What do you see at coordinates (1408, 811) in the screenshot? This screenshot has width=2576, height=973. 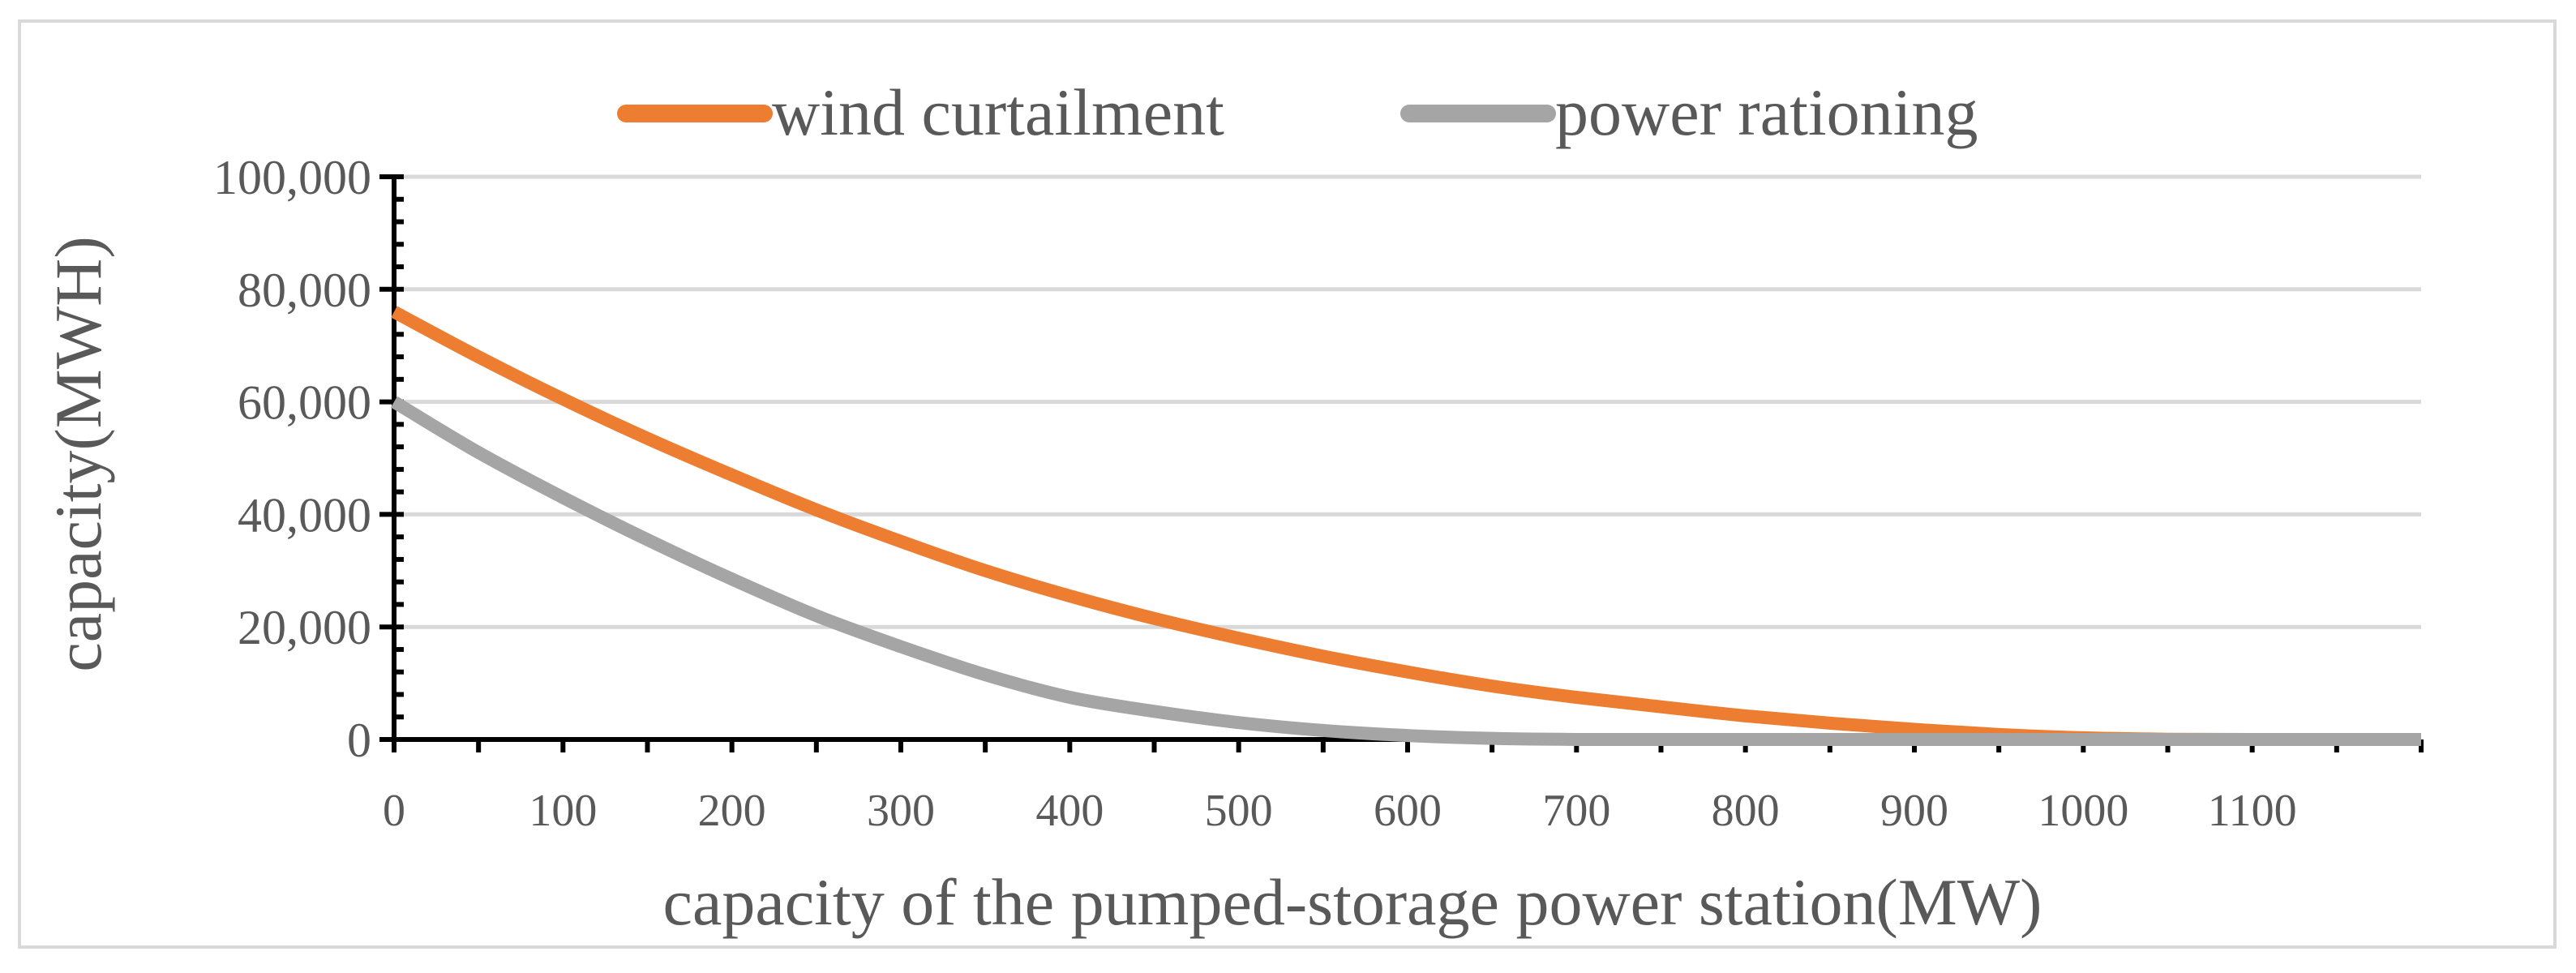 I see `x-tick-label-6: 600` at bounding box center [1408, 811].